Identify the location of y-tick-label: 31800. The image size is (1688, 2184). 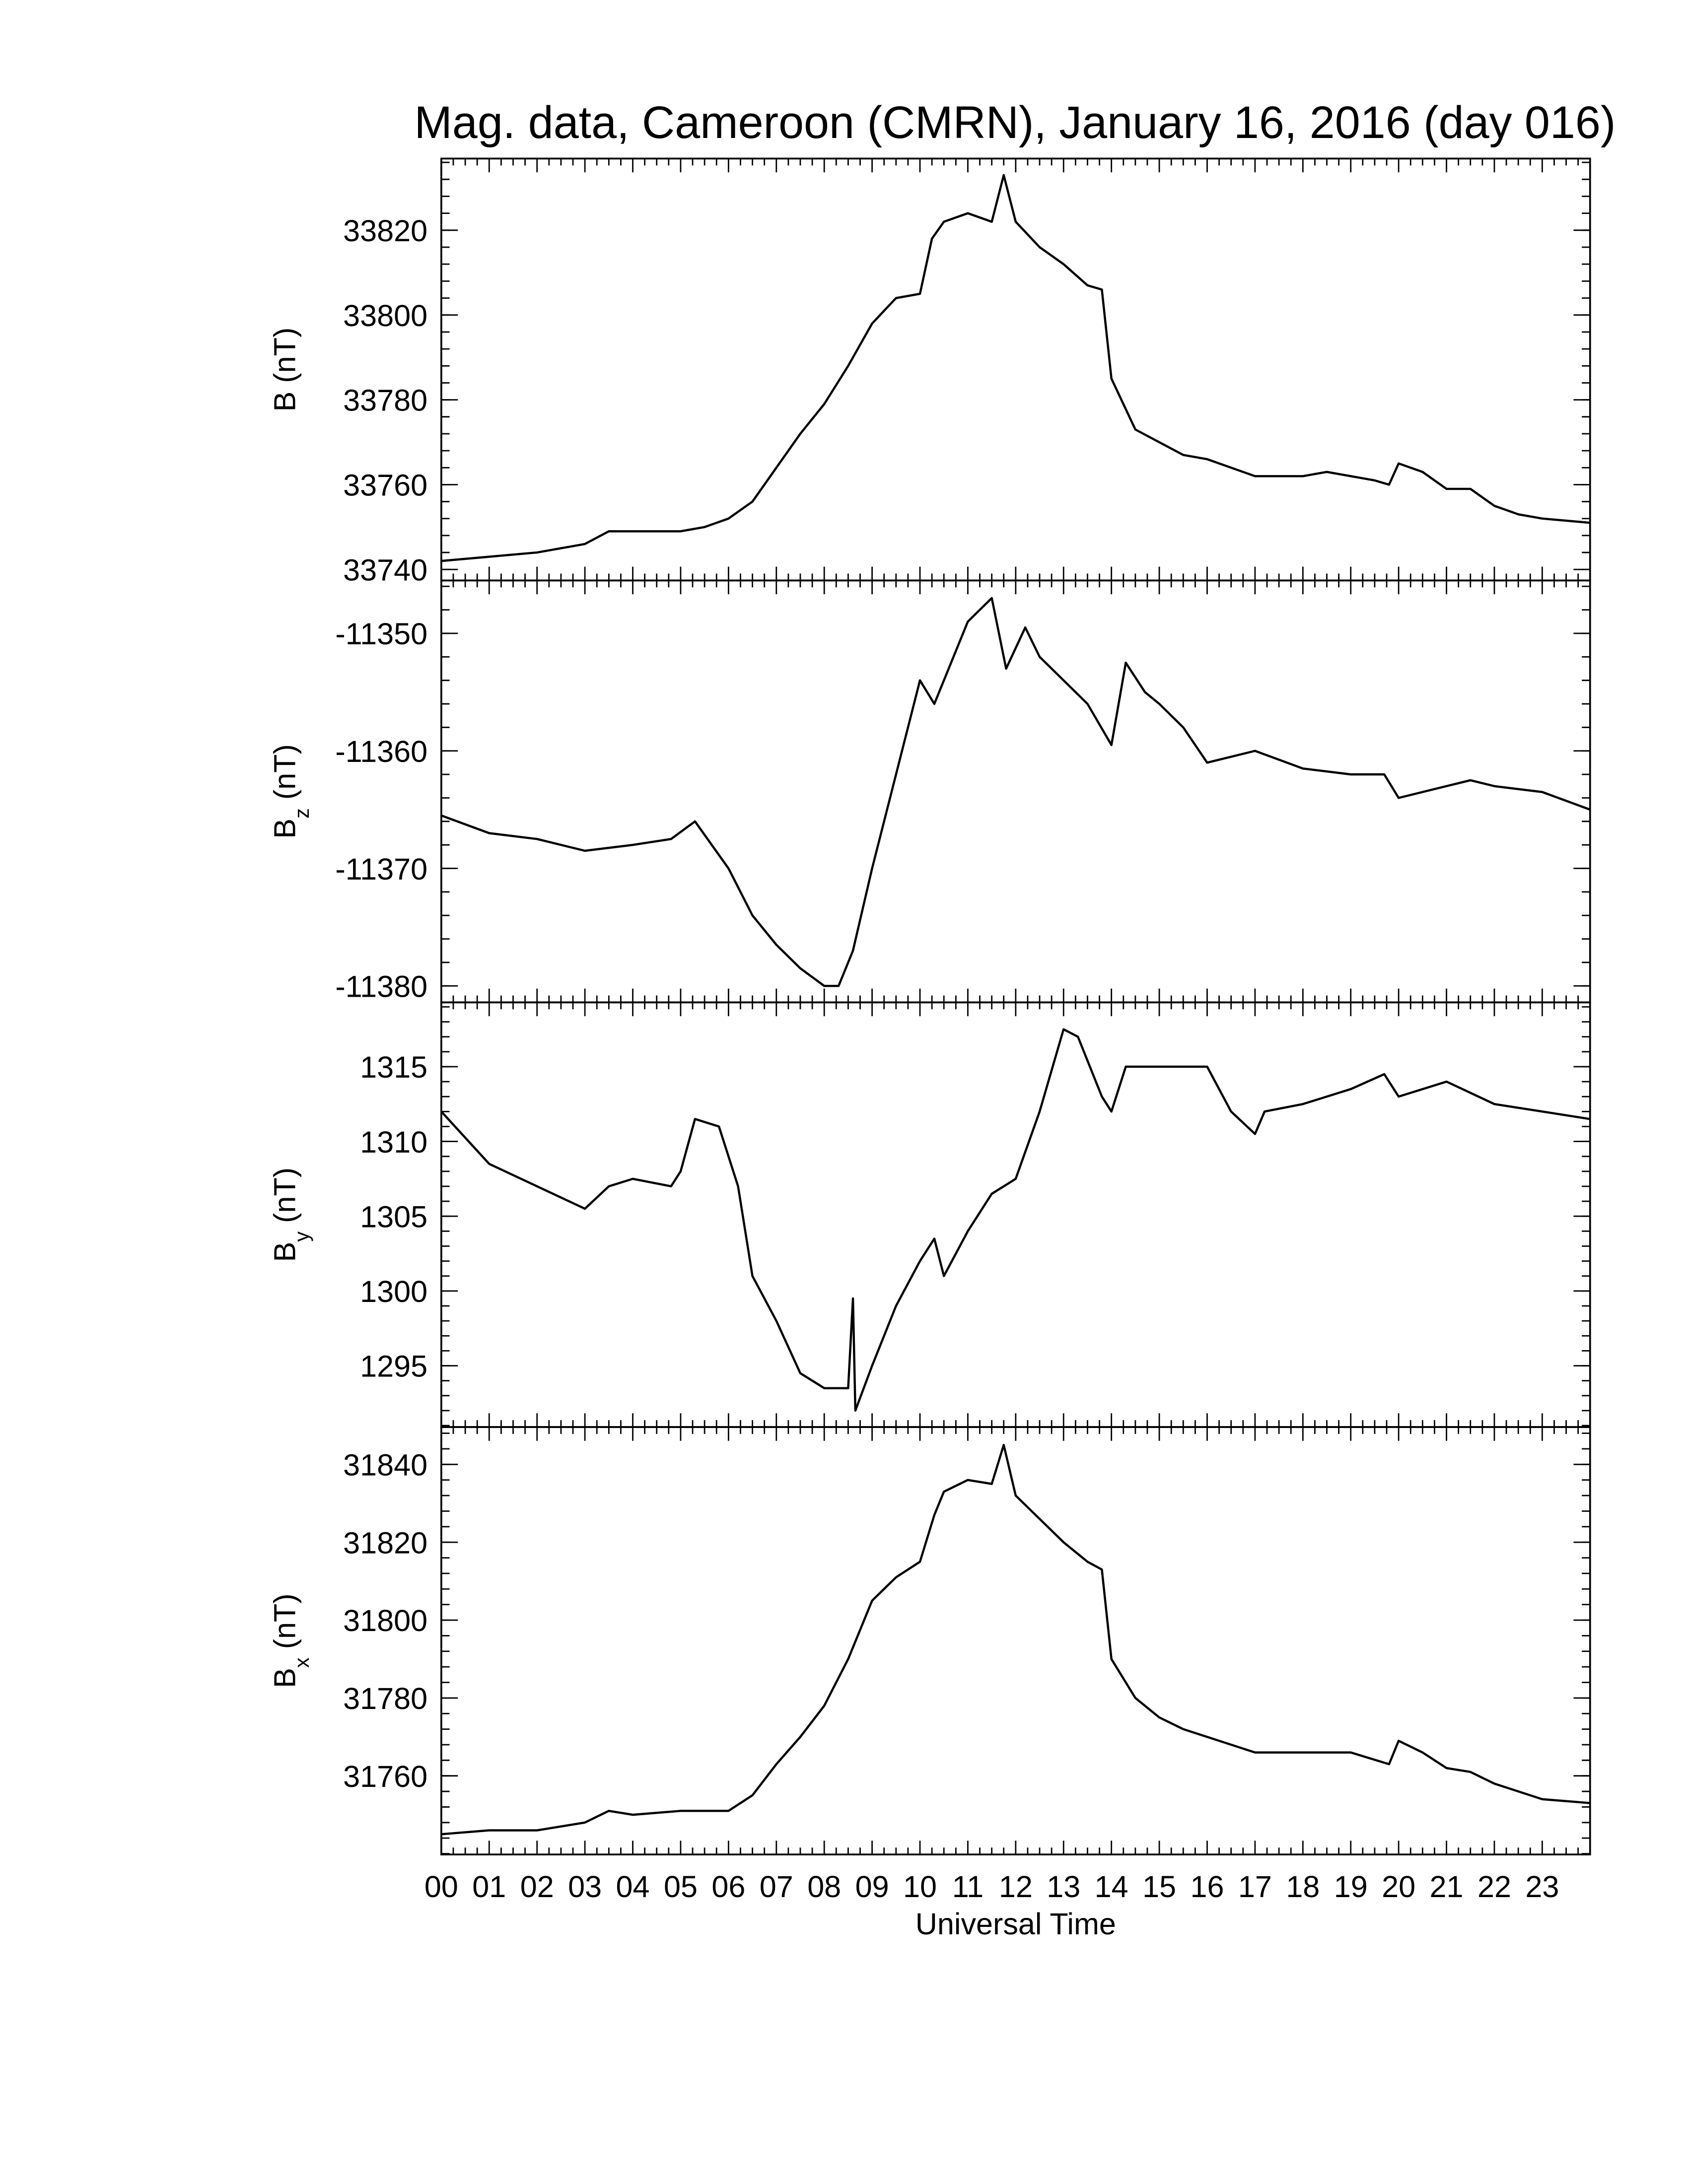
(385, 1621).